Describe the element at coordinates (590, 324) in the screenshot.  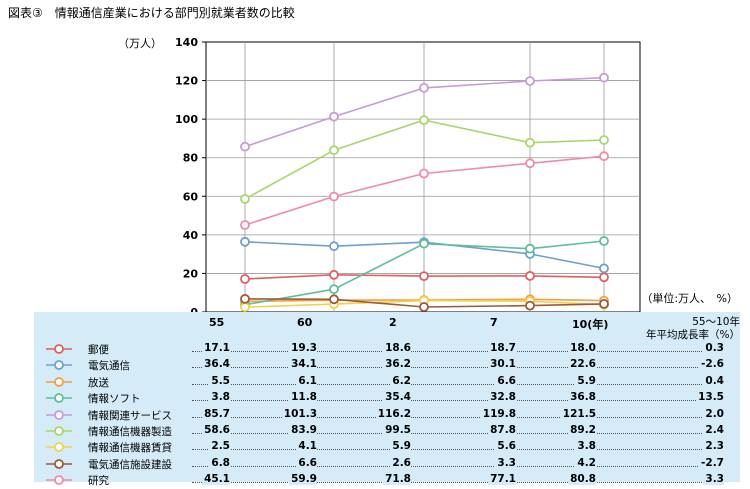
I see `column-header: 10(年)` at that location.